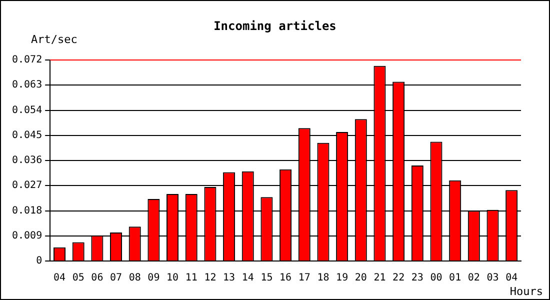 This screenshot has width=550, height=300. I want to click on chart-title: Incoming articles, so click(275, 26).